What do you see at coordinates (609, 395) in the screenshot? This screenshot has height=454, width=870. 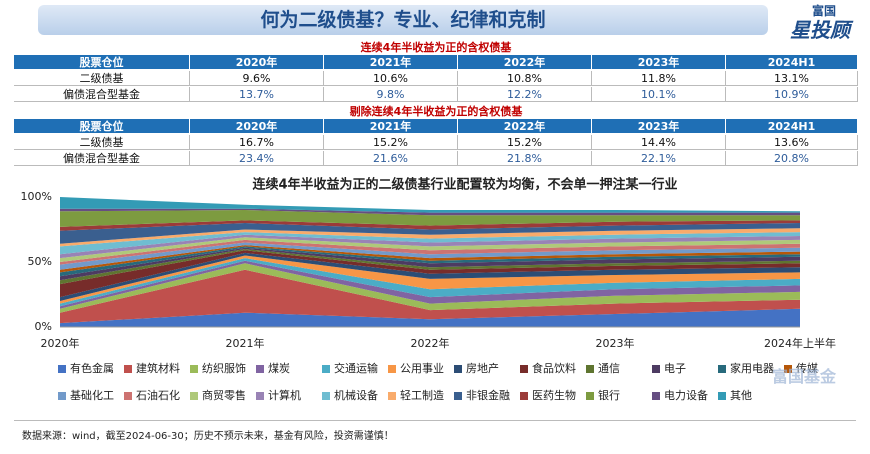 I see `legend-label: 银行` at bounding box center [609, 395].